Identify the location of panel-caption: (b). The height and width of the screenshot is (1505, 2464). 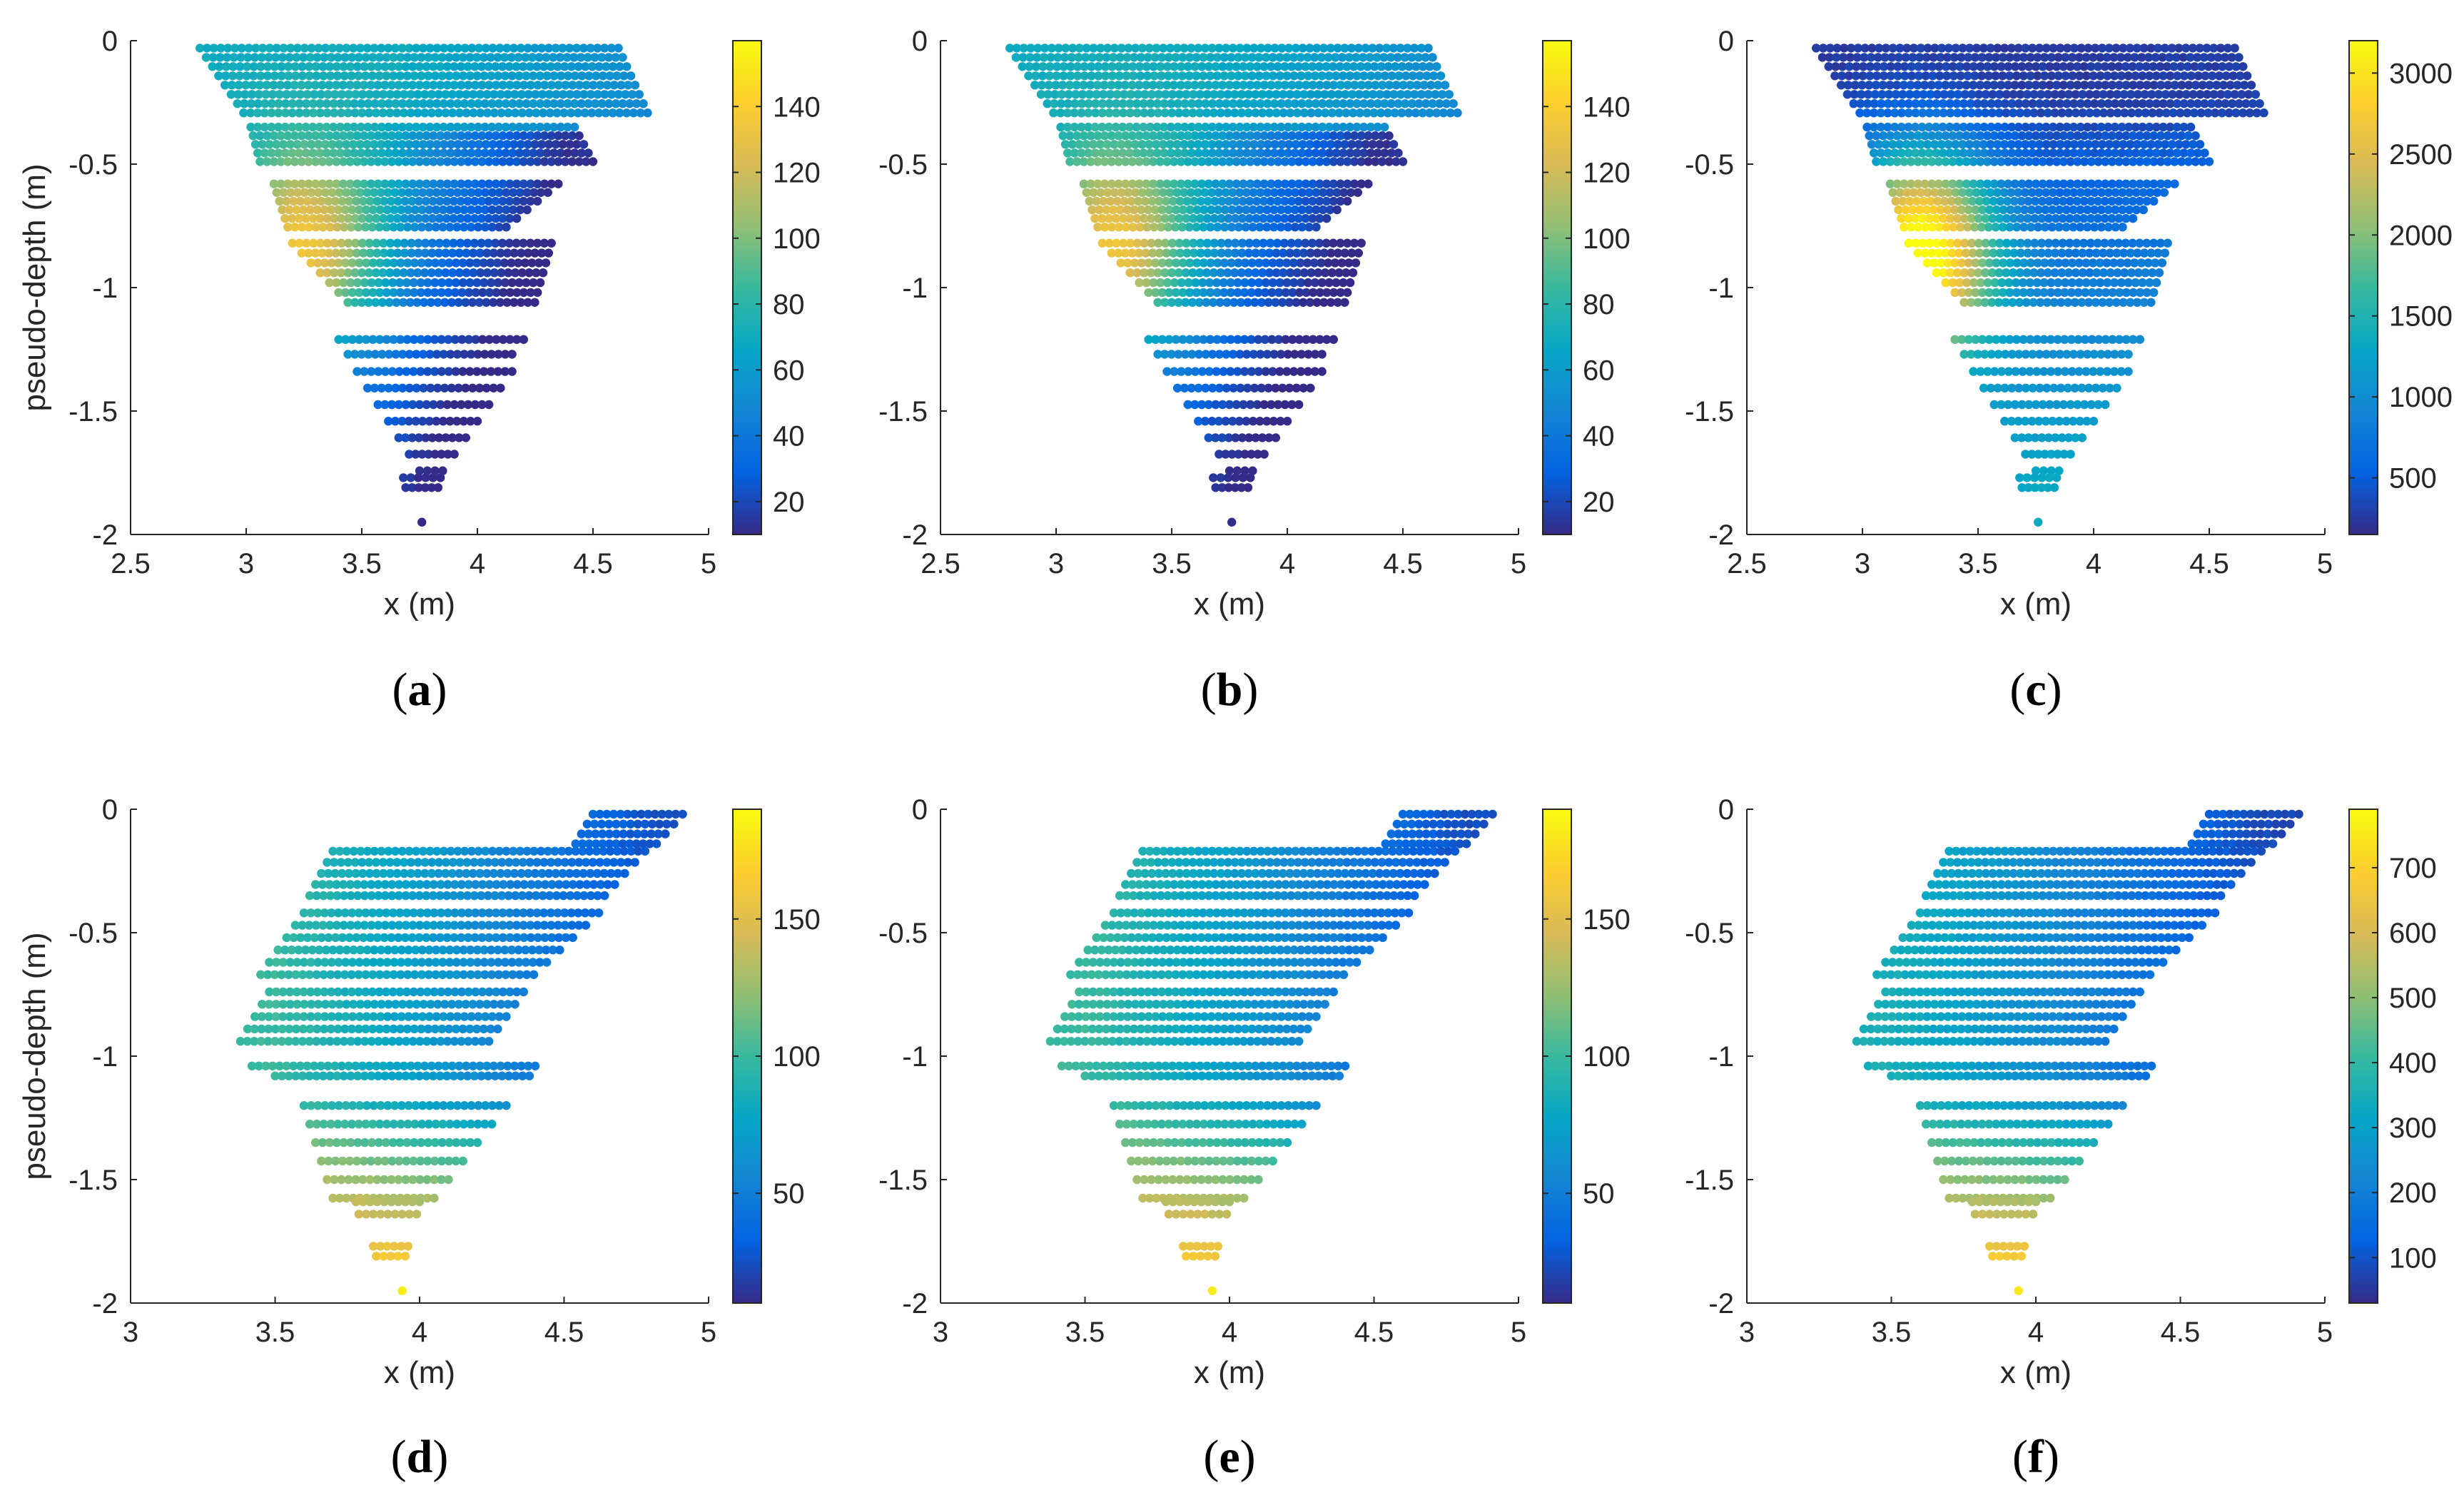
(1230, 690).